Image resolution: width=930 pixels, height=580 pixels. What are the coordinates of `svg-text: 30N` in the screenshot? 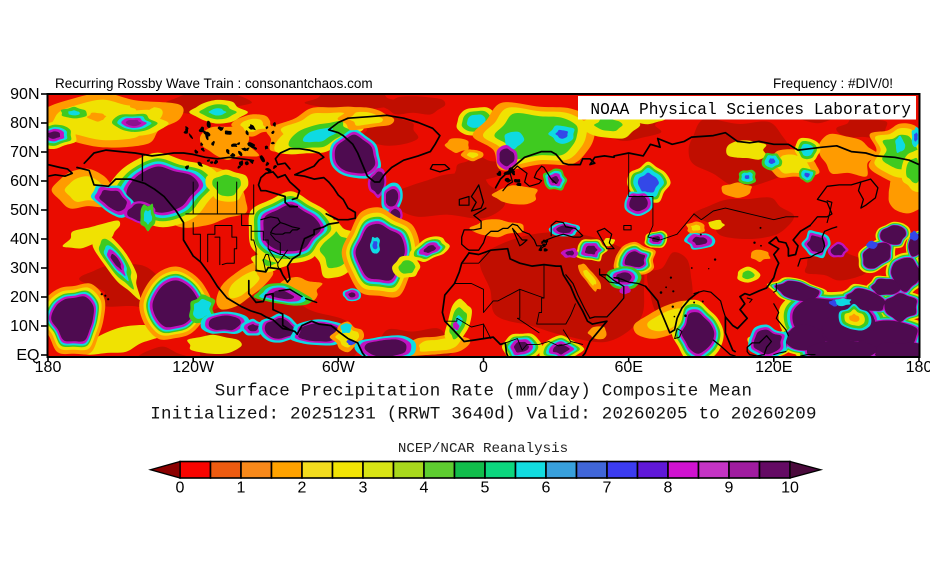 It's located at (24, 268).